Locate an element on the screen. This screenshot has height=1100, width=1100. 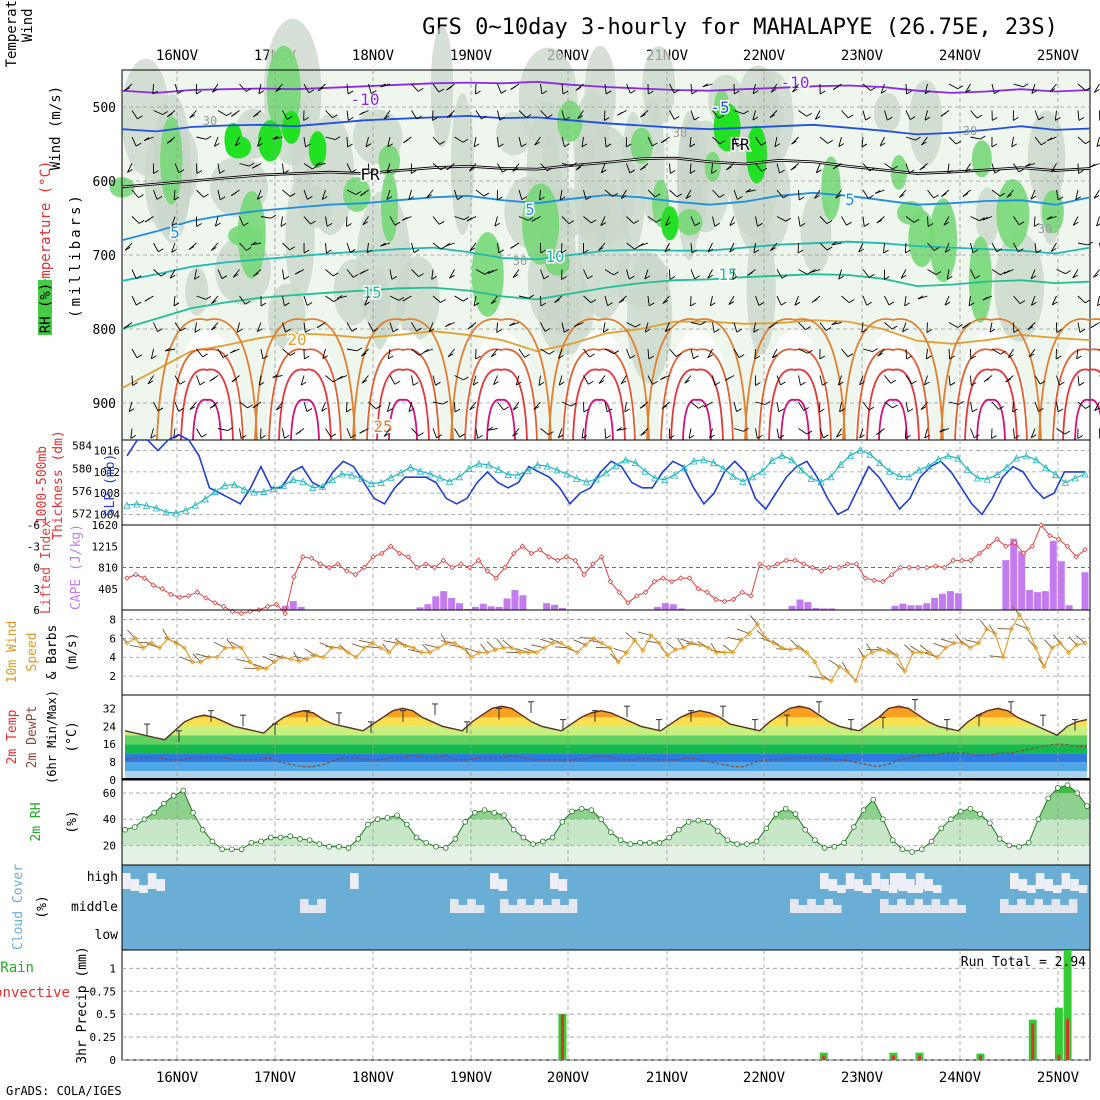
temp-bands is located at coordinates (606, 737).